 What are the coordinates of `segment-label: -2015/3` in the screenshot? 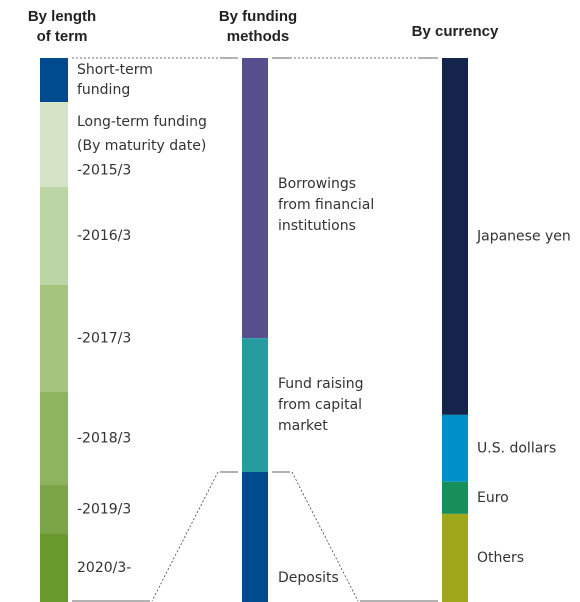 It's located at (104, 170).